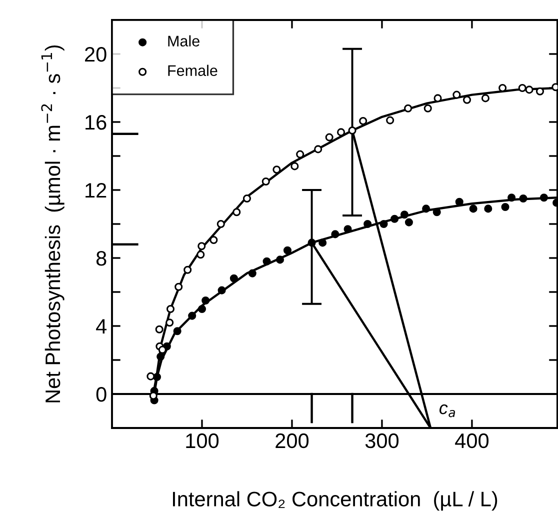  What do you see at coordinates (101, 326) in the screenshot?
I see `y-tick-label: 4` at bounding box center [101, 326].